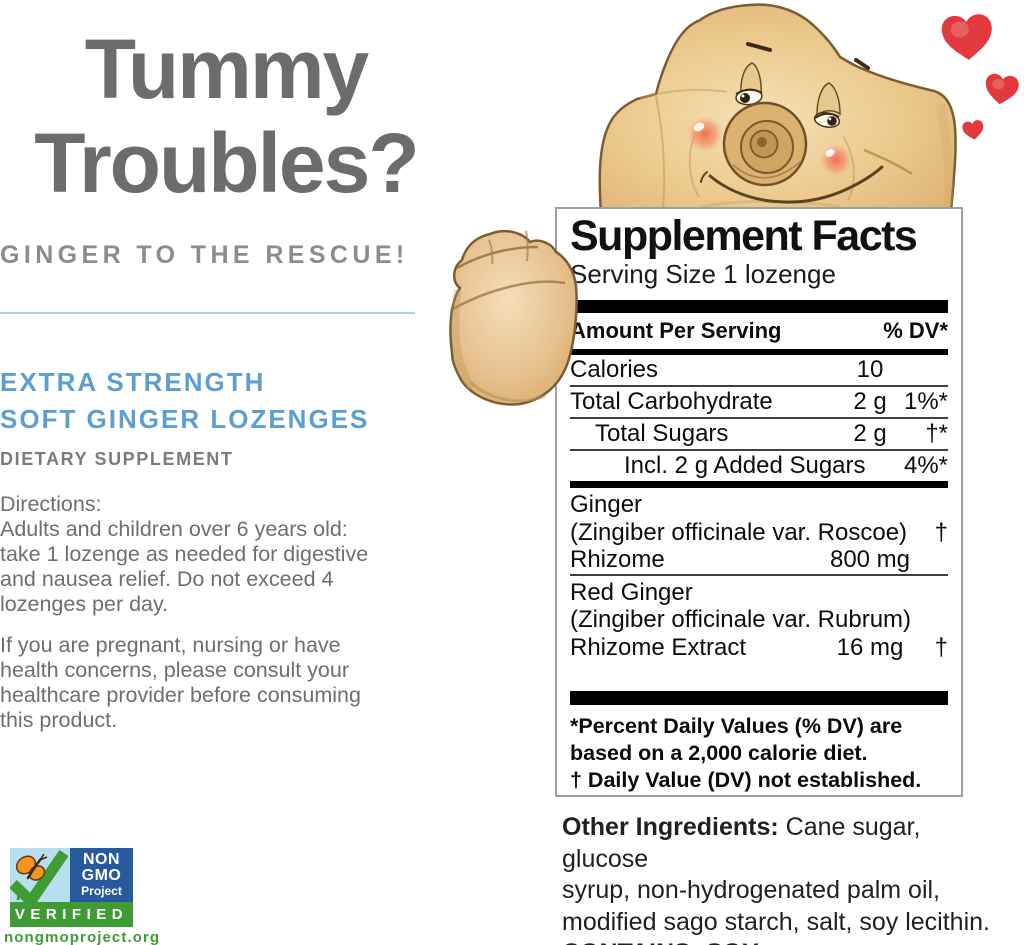 The image size is (1024, 945). Describe the element at coordinates (966, 37) in the screenshot. I see `heart-icon-large` at that location.